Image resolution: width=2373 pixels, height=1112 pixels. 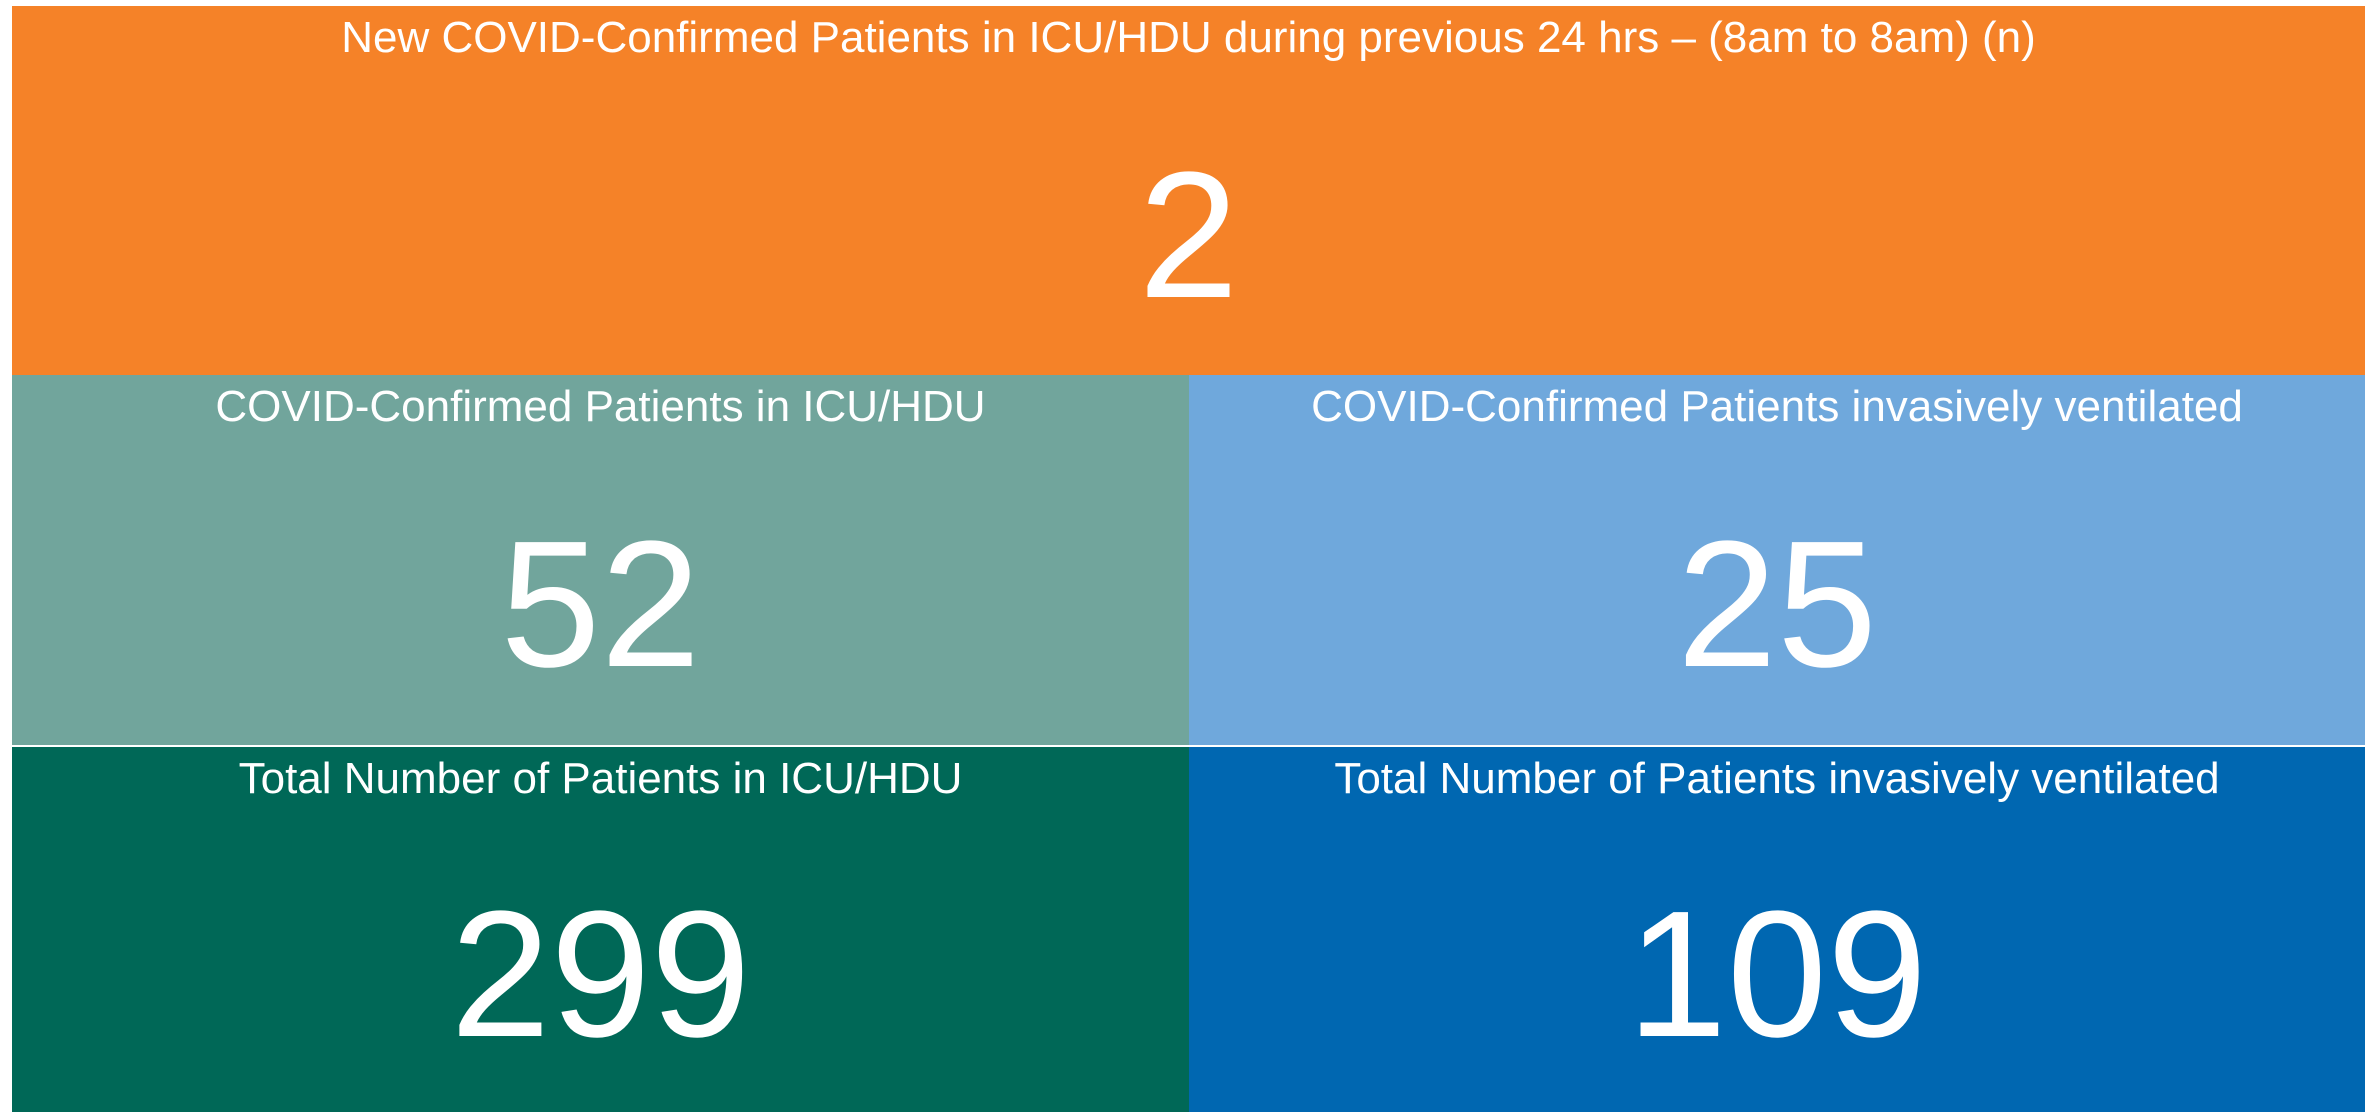 I want to click on tile-value: 109, so click(x=1777, y=974).